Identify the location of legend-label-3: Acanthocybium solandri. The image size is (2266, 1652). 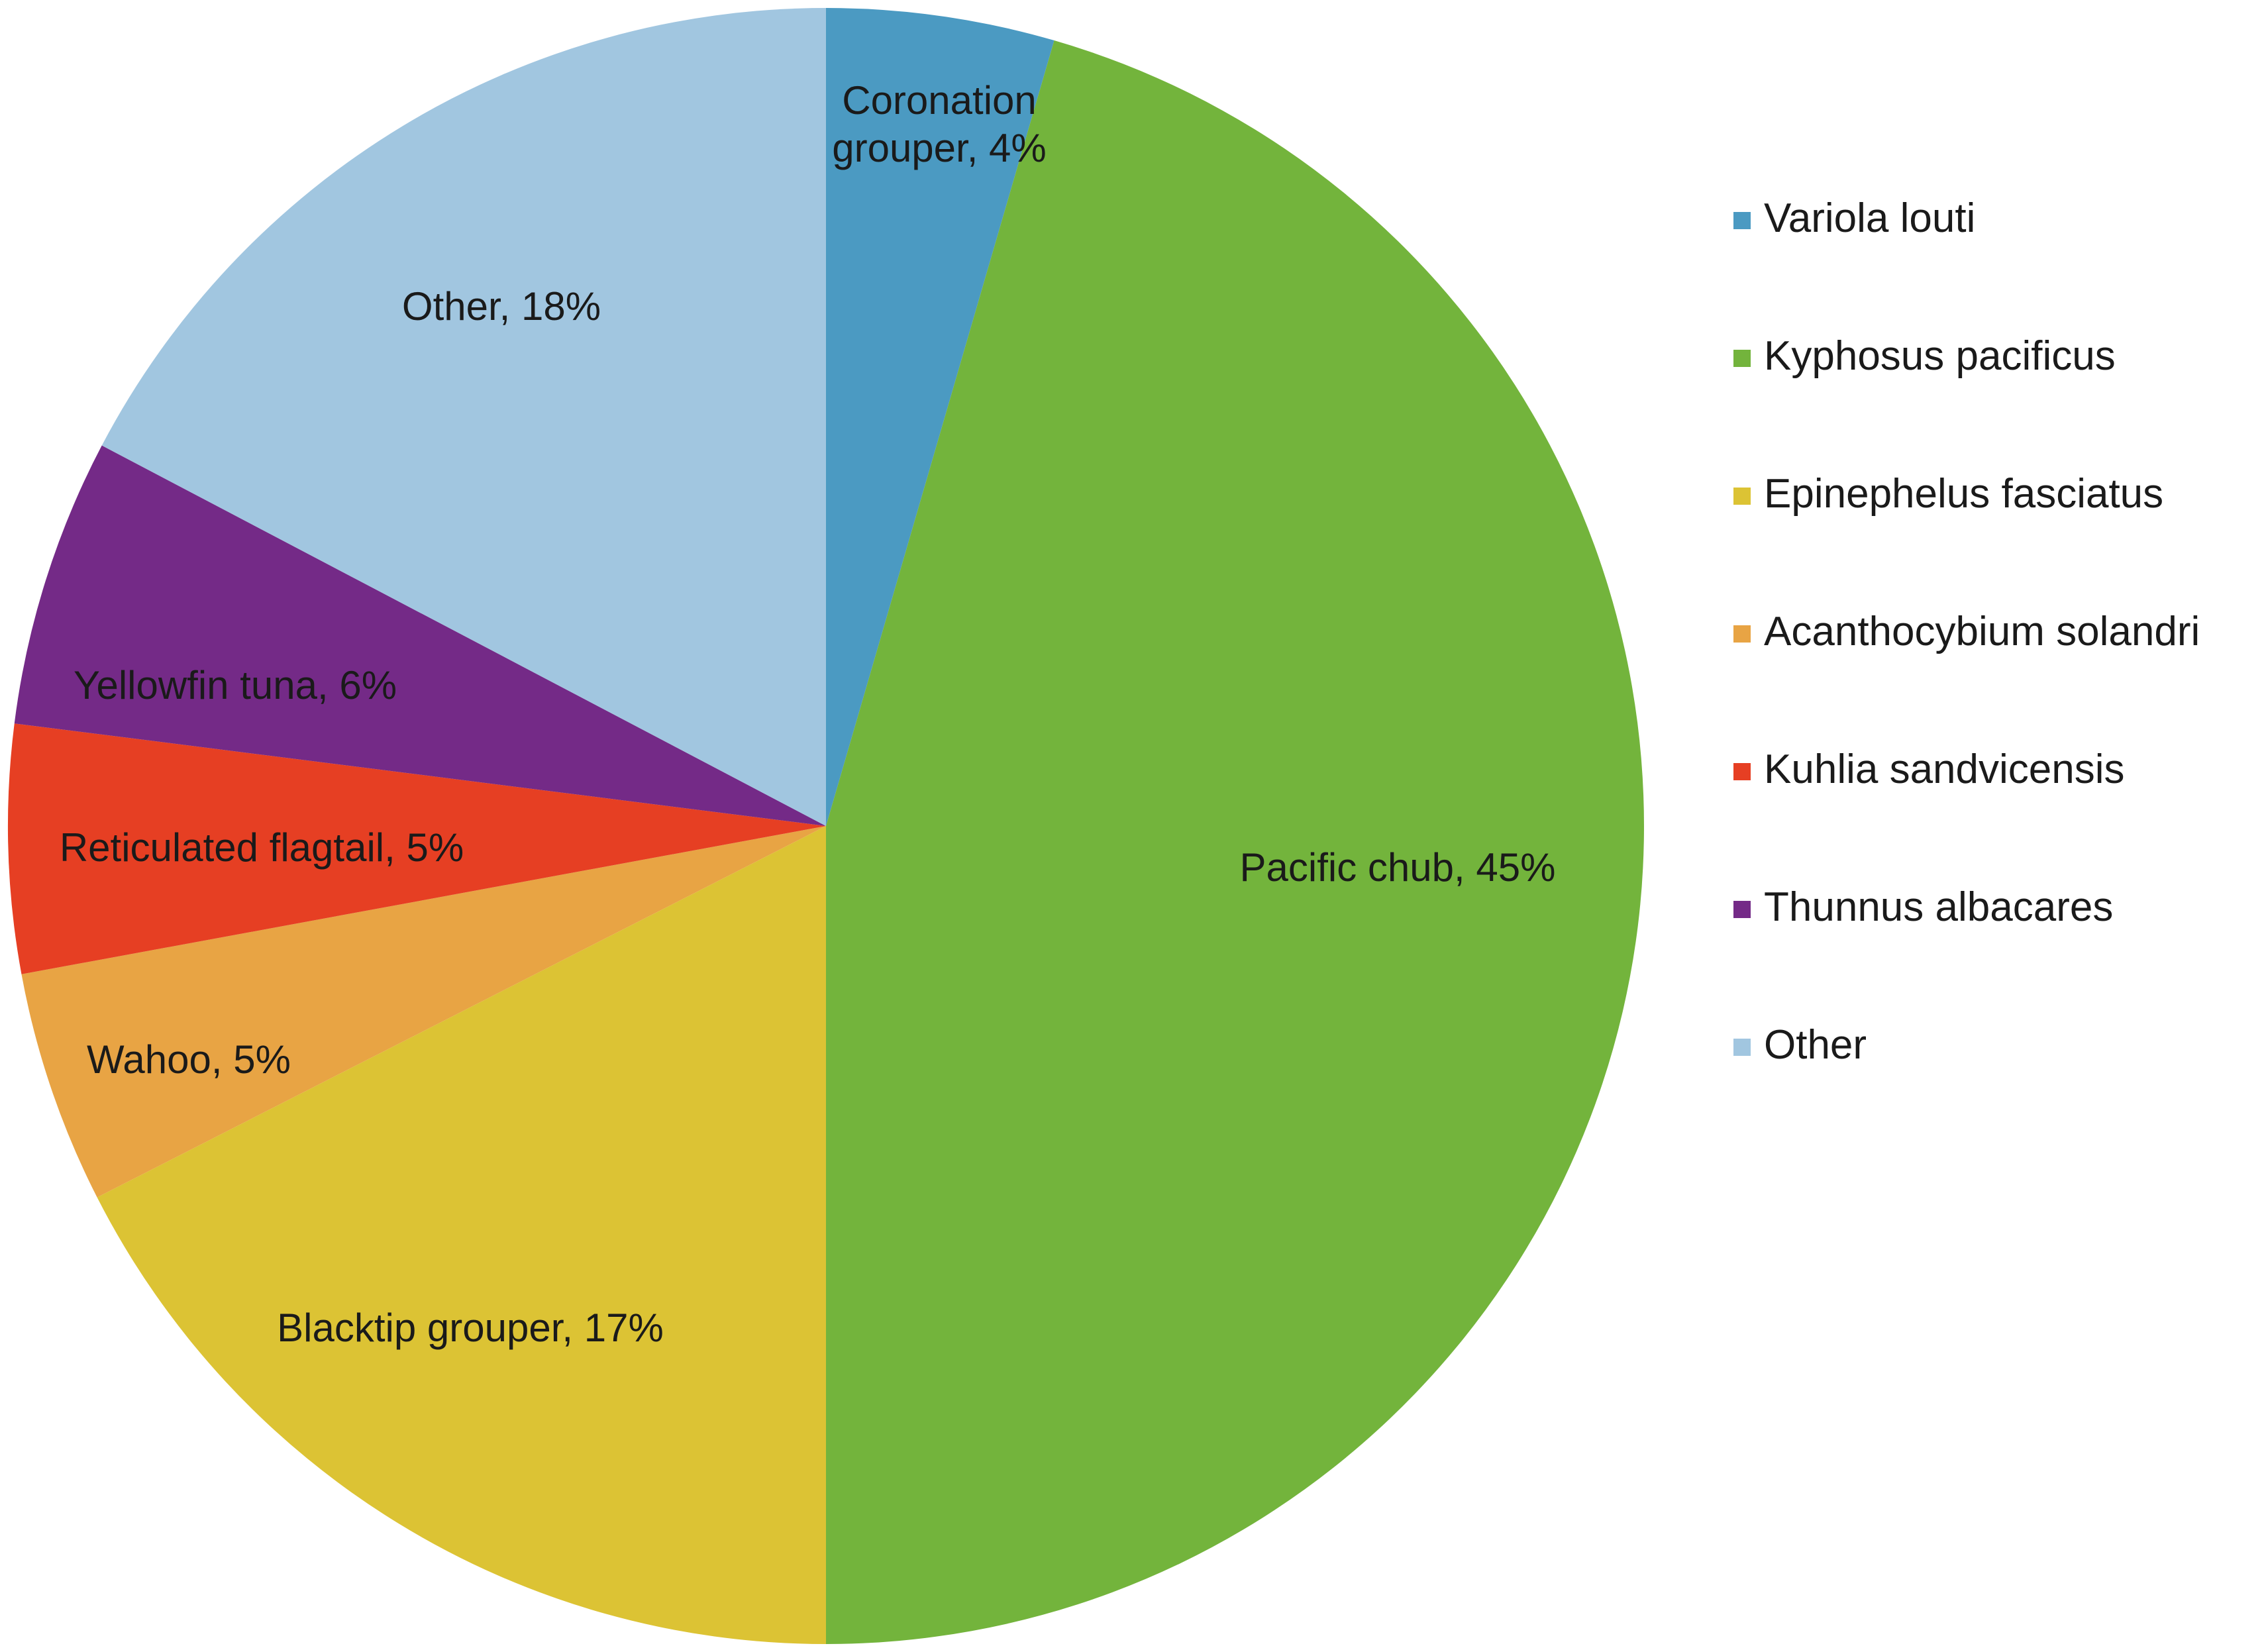
(1982, 631).